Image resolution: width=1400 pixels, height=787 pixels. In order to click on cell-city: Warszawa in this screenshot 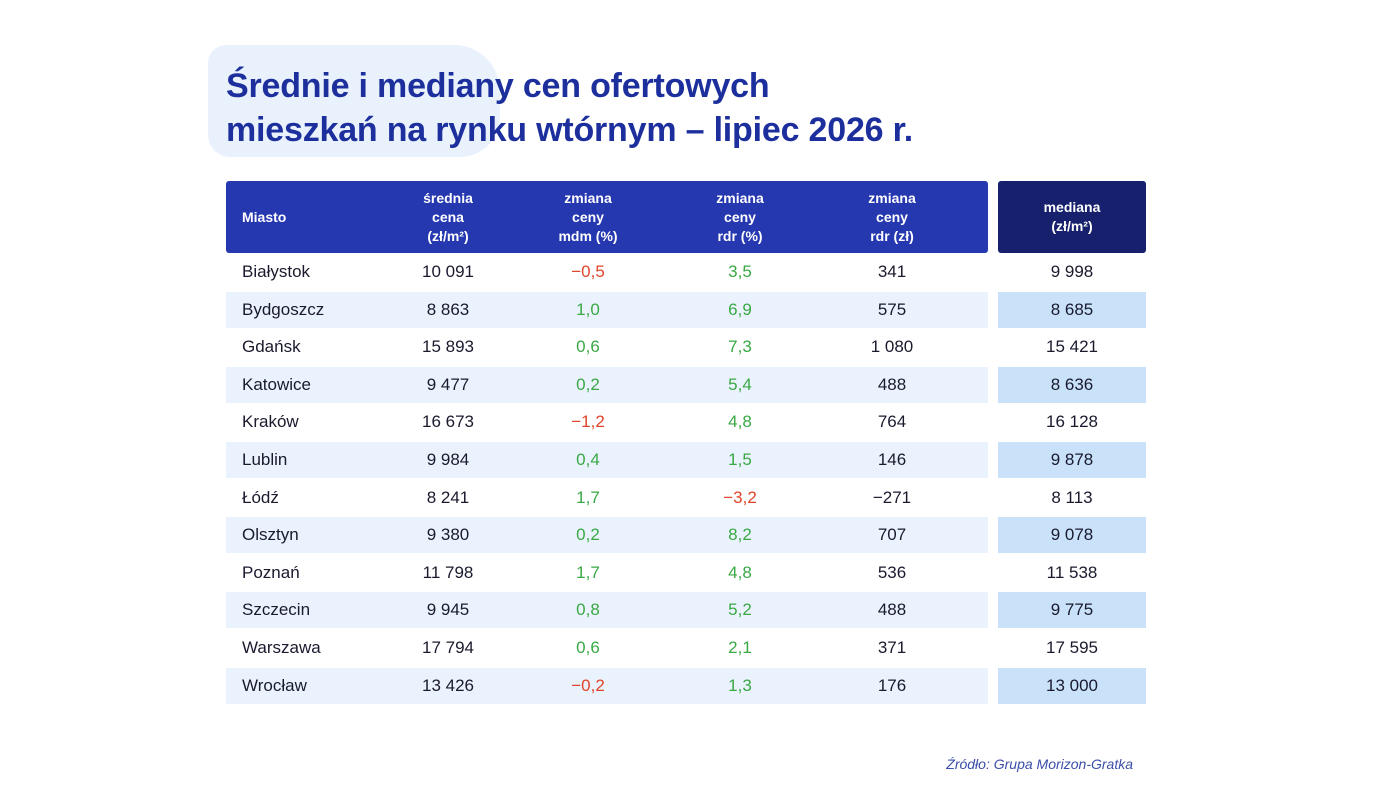, I will do `click(281, 647)`.